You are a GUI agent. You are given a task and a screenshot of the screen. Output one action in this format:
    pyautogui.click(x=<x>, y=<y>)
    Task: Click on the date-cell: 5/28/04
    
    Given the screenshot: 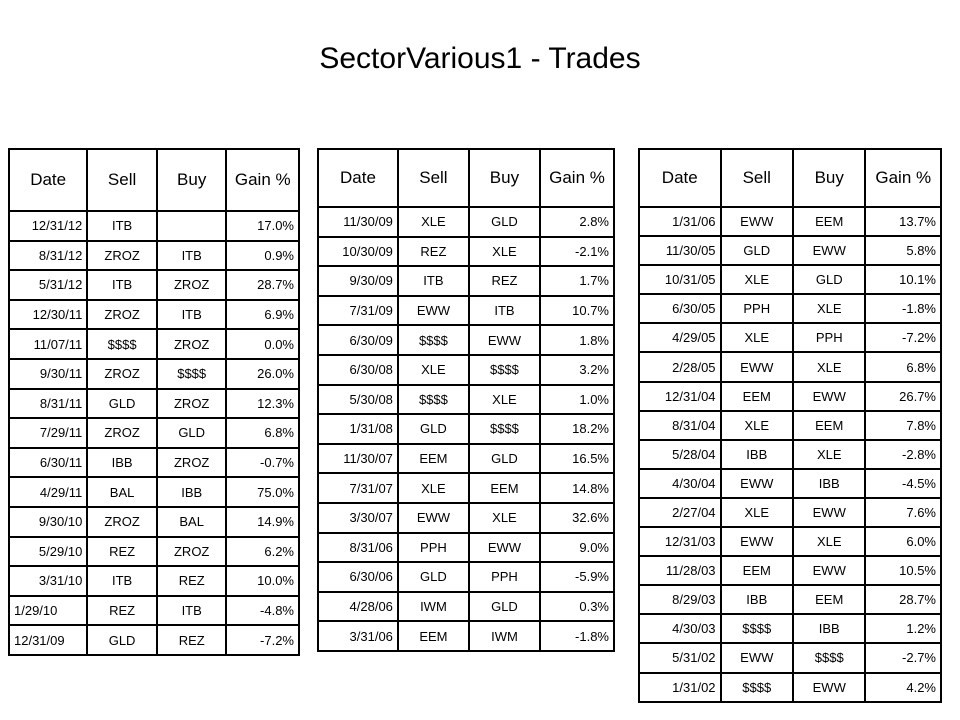 What is the action you would take?
    pyautogui.click(x=680, y=454)
    